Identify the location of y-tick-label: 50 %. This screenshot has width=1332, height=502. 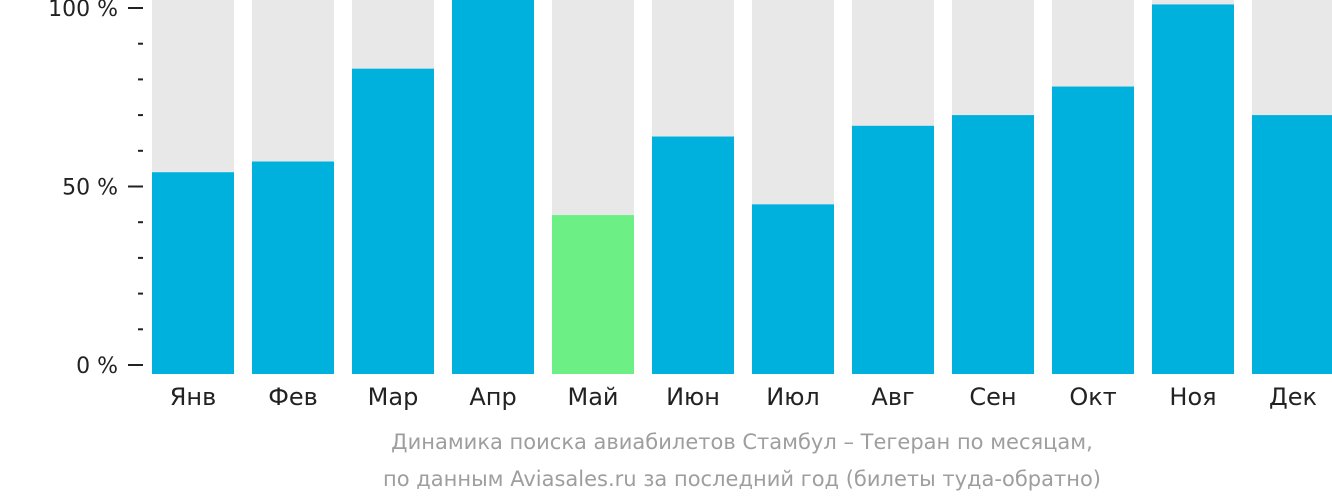
(90, 188).